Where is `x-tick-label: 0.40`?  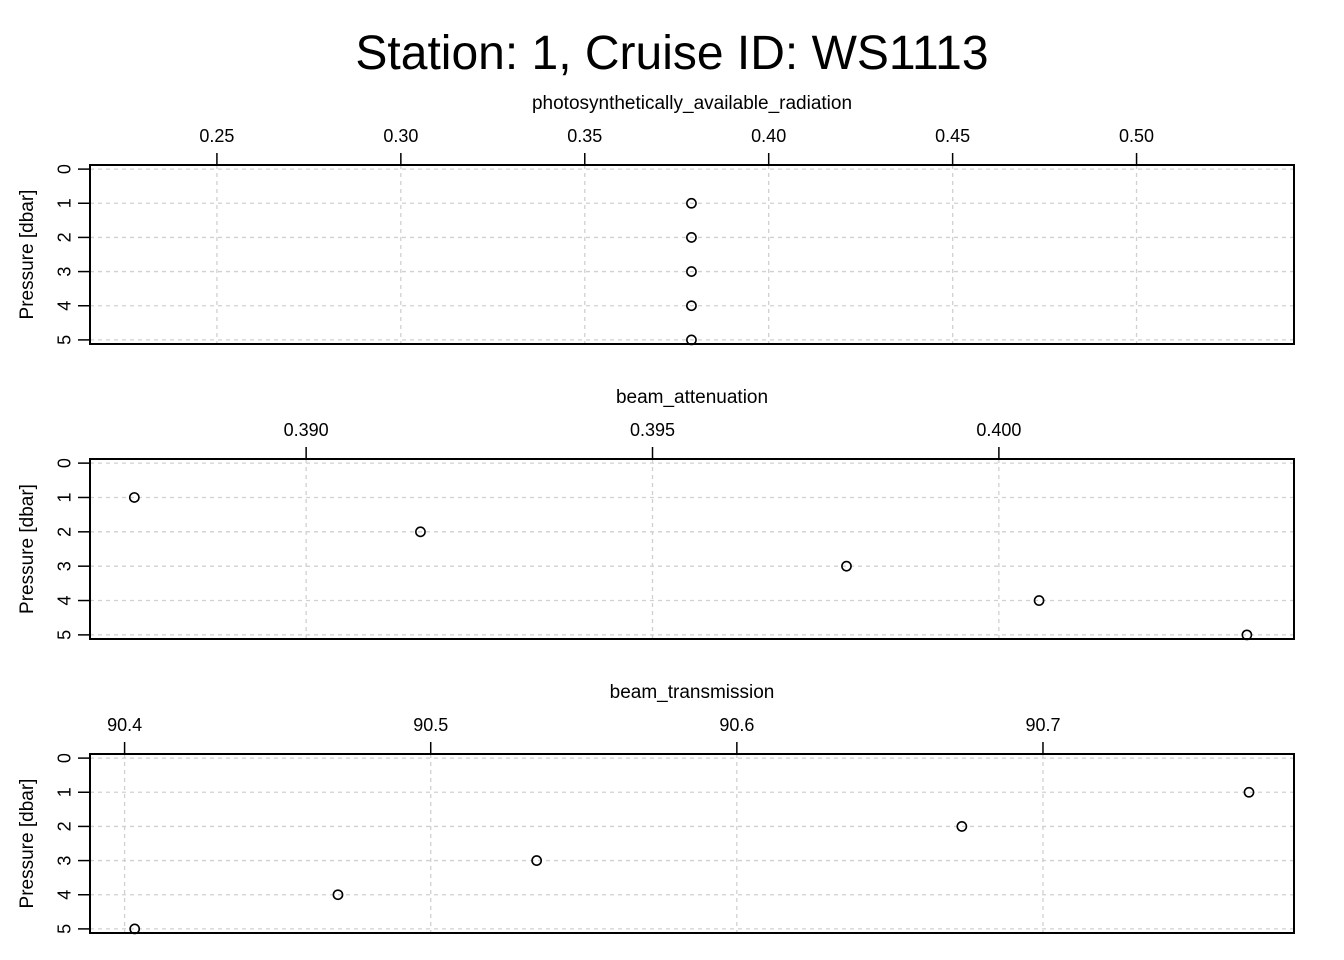
x-tick-label: 0.40 is located at coordinates (768, 136).